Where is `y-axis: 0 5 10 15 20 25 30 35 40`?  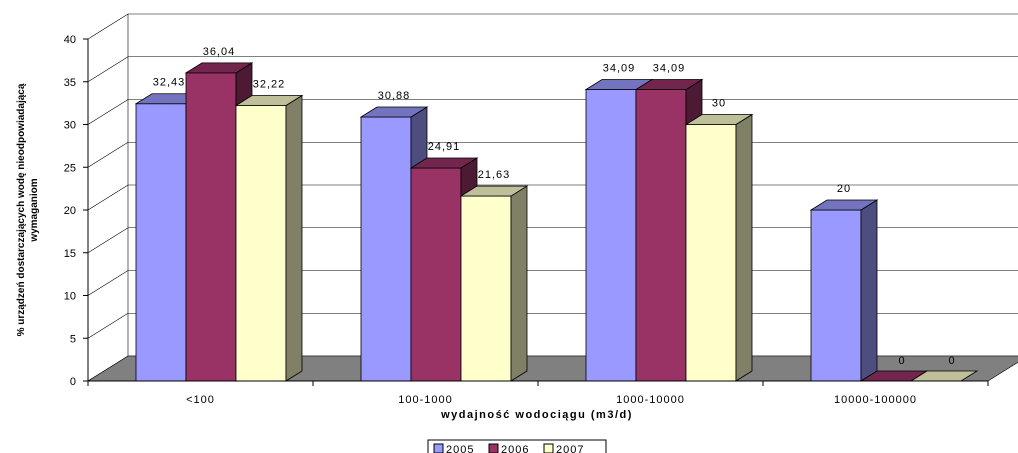 y-axis: 0 5 10 15 20 25 30 35 40 is located at coordinates (76, 211).